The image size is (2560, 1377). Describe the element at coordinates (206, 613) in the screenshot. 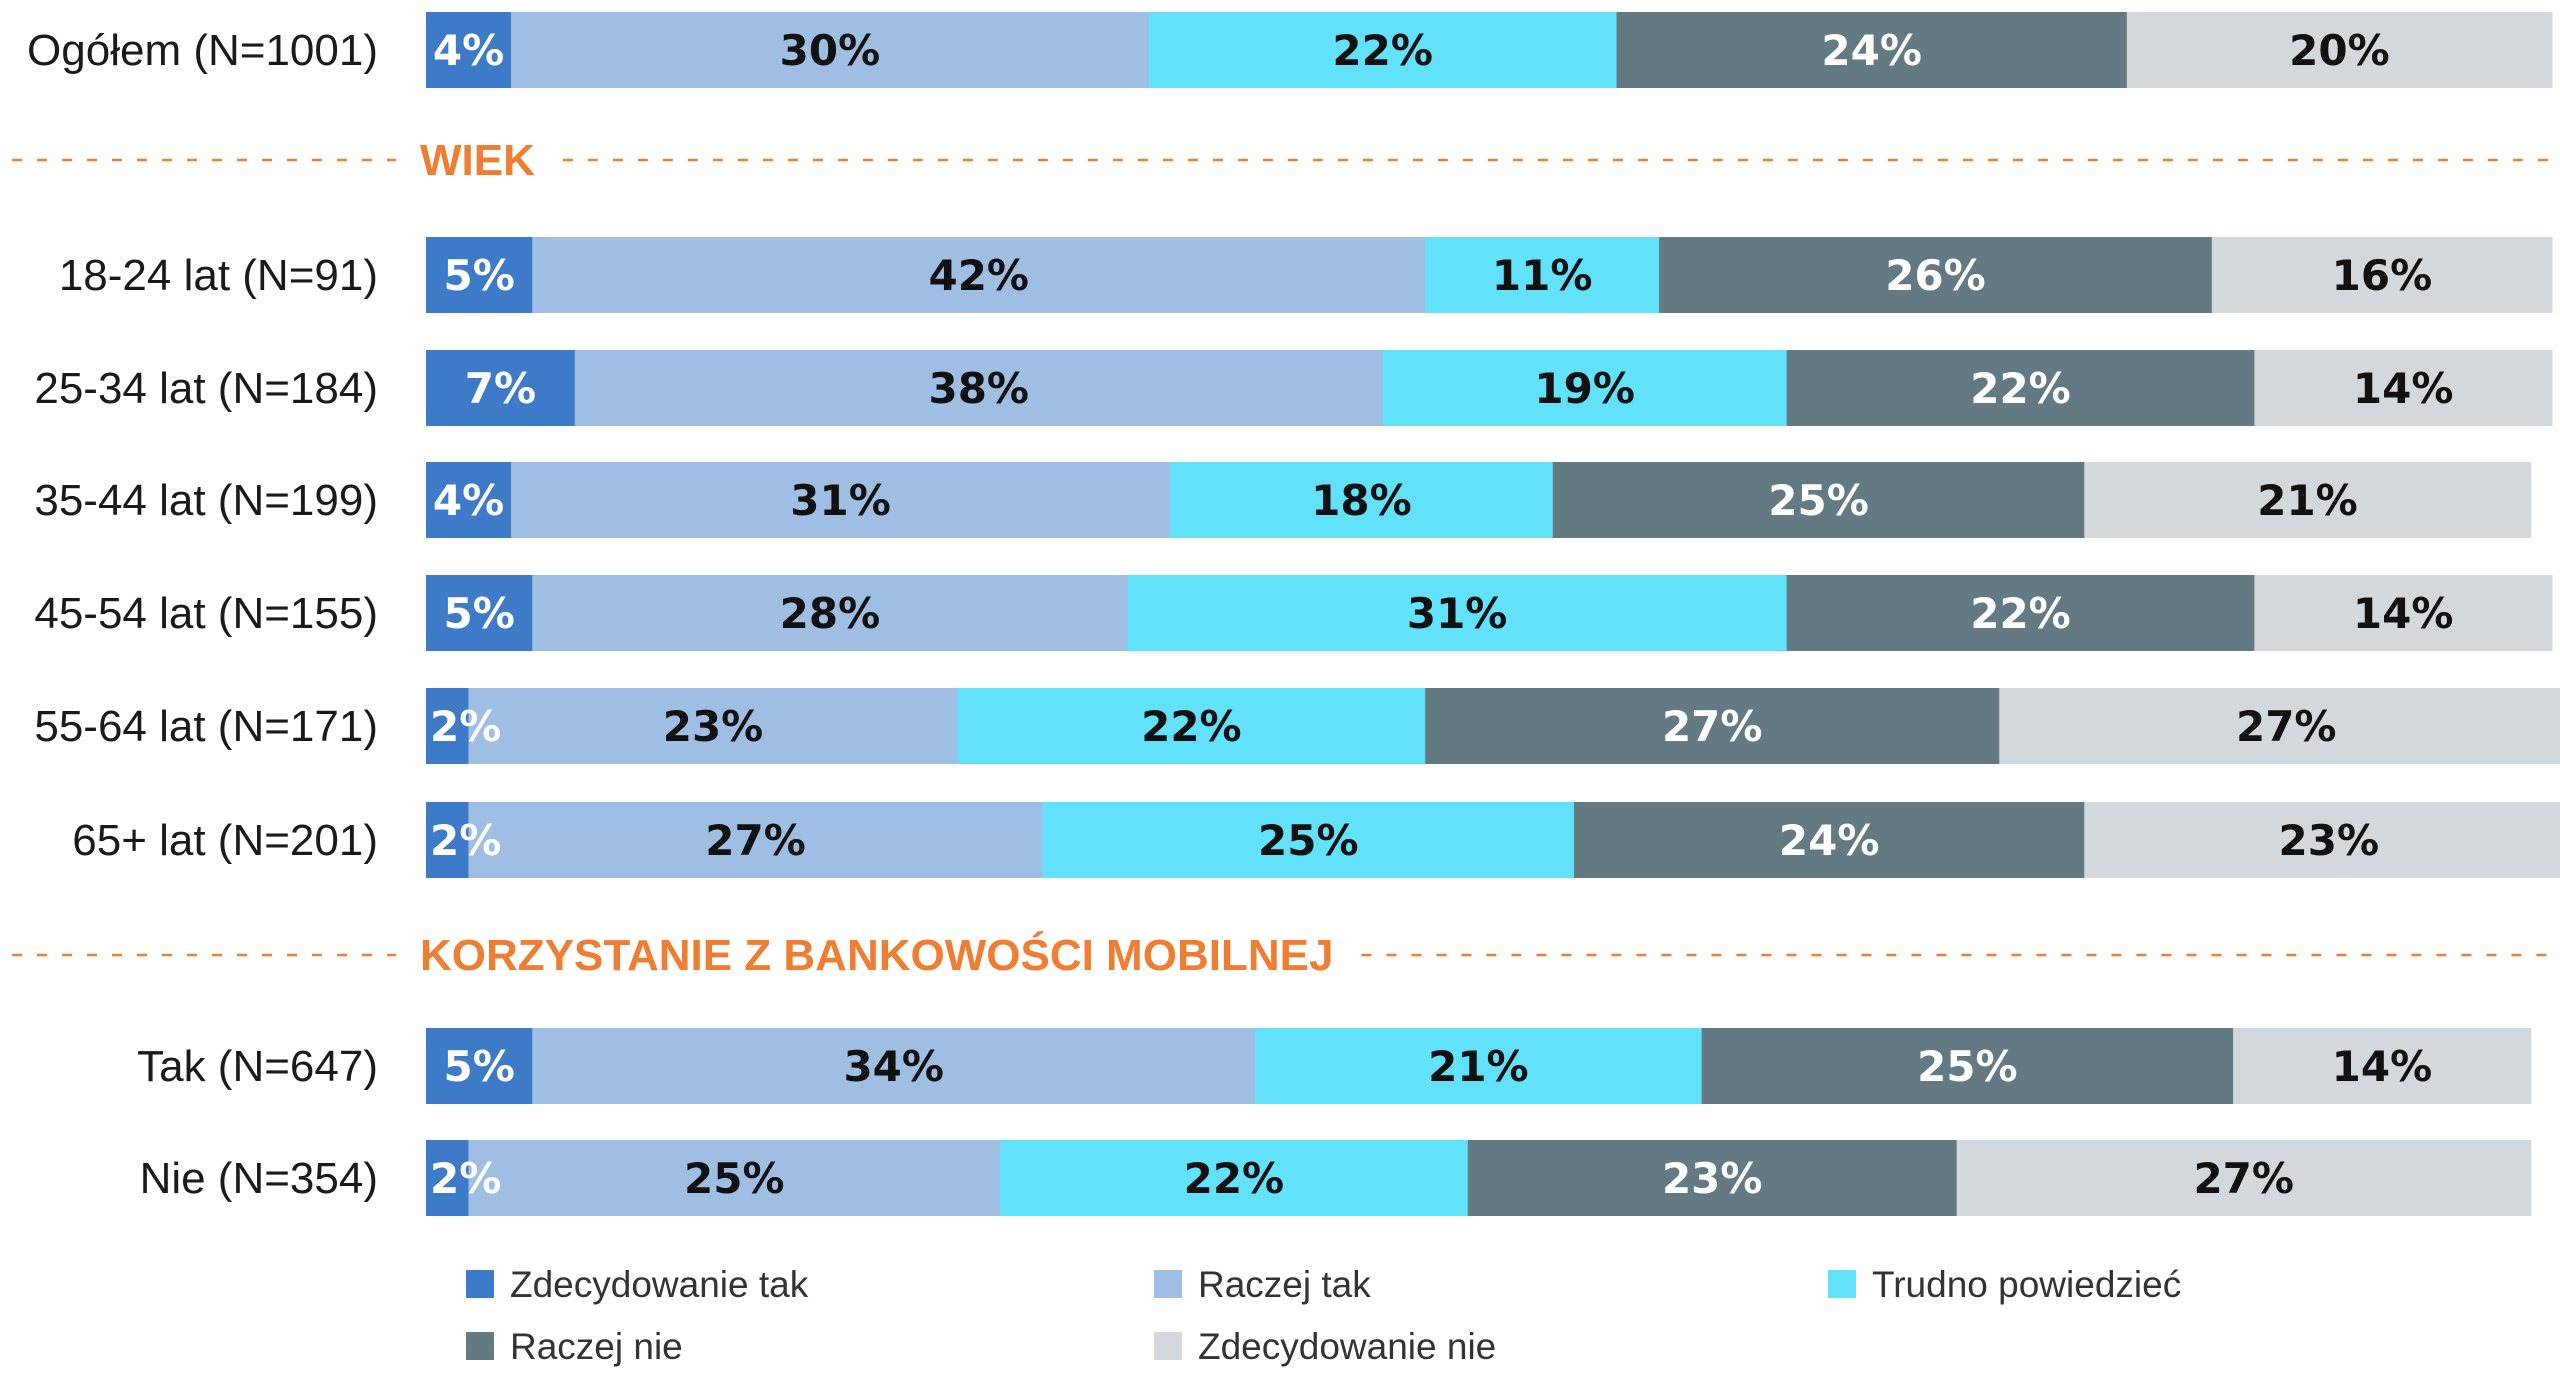

I see `row-label: 45-54 lat (N=155)` at that location.